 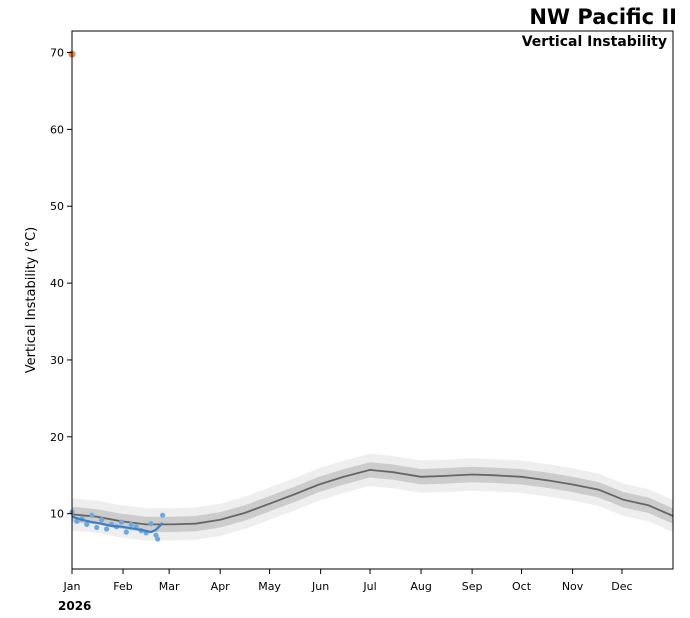 What do you see at coordinates (169, 586) in the screenshot?
I see `x-tick-label: Mar` at bounding box center [169, 586].